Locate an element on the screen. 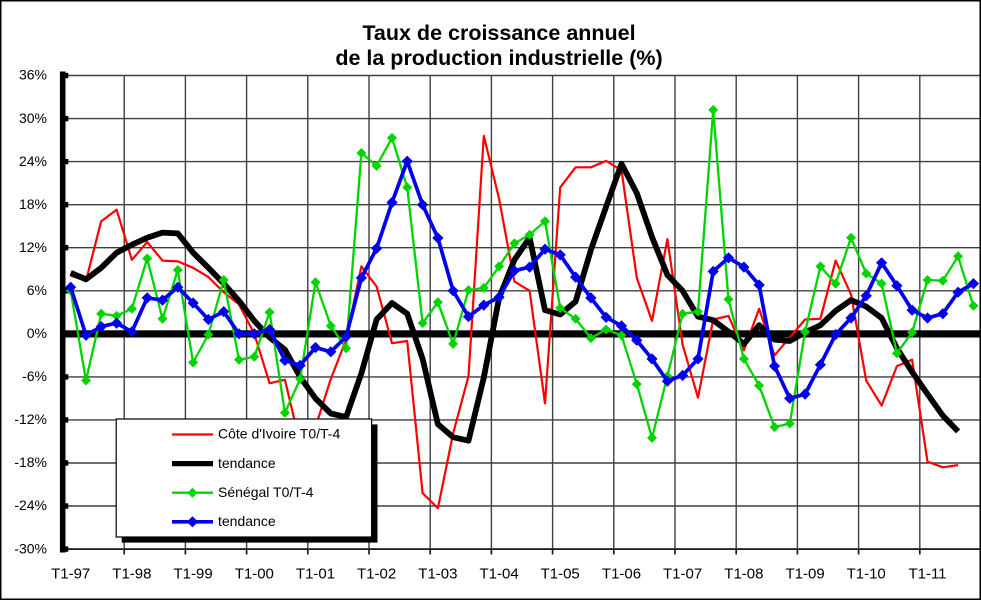 Image resolution: width=981 pixels, height=600 pixels. svg-text: T1-04 is located at coordinates (499, 574).